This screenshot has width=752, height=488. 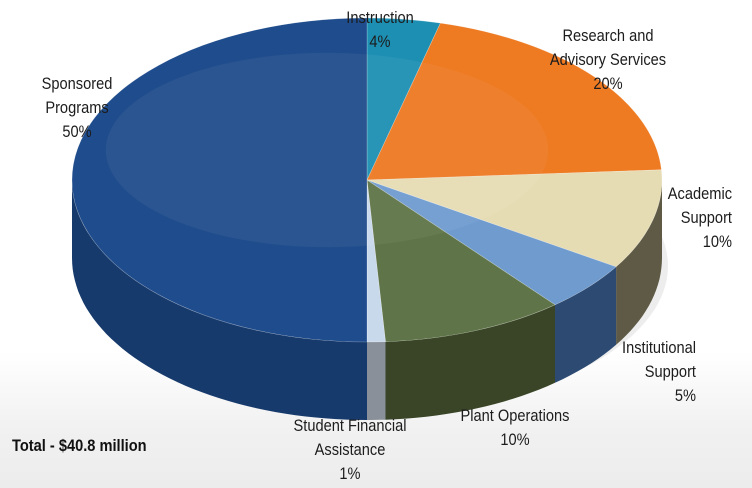 What do you see at coordinates (376, 380) in the screenshot?
I see `side-student-financial-assistance` at bounding box center [376, 380].